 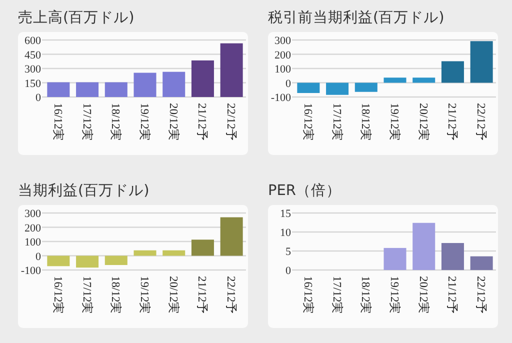 What do you see at coordinates (286, 233) in the screenshot?
I see `y-tick-label: 10` at bounding box center [286, 233].